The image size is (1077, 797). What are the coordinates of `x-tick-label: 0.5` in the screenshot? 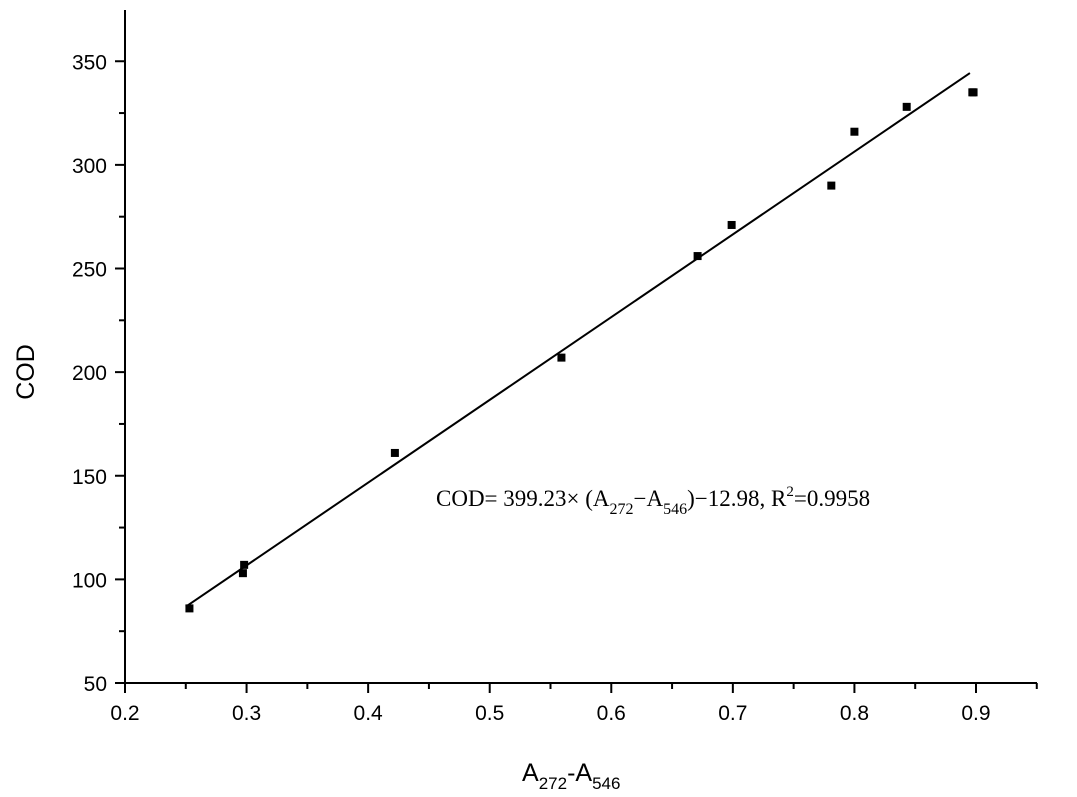 It's located at (489, 713).